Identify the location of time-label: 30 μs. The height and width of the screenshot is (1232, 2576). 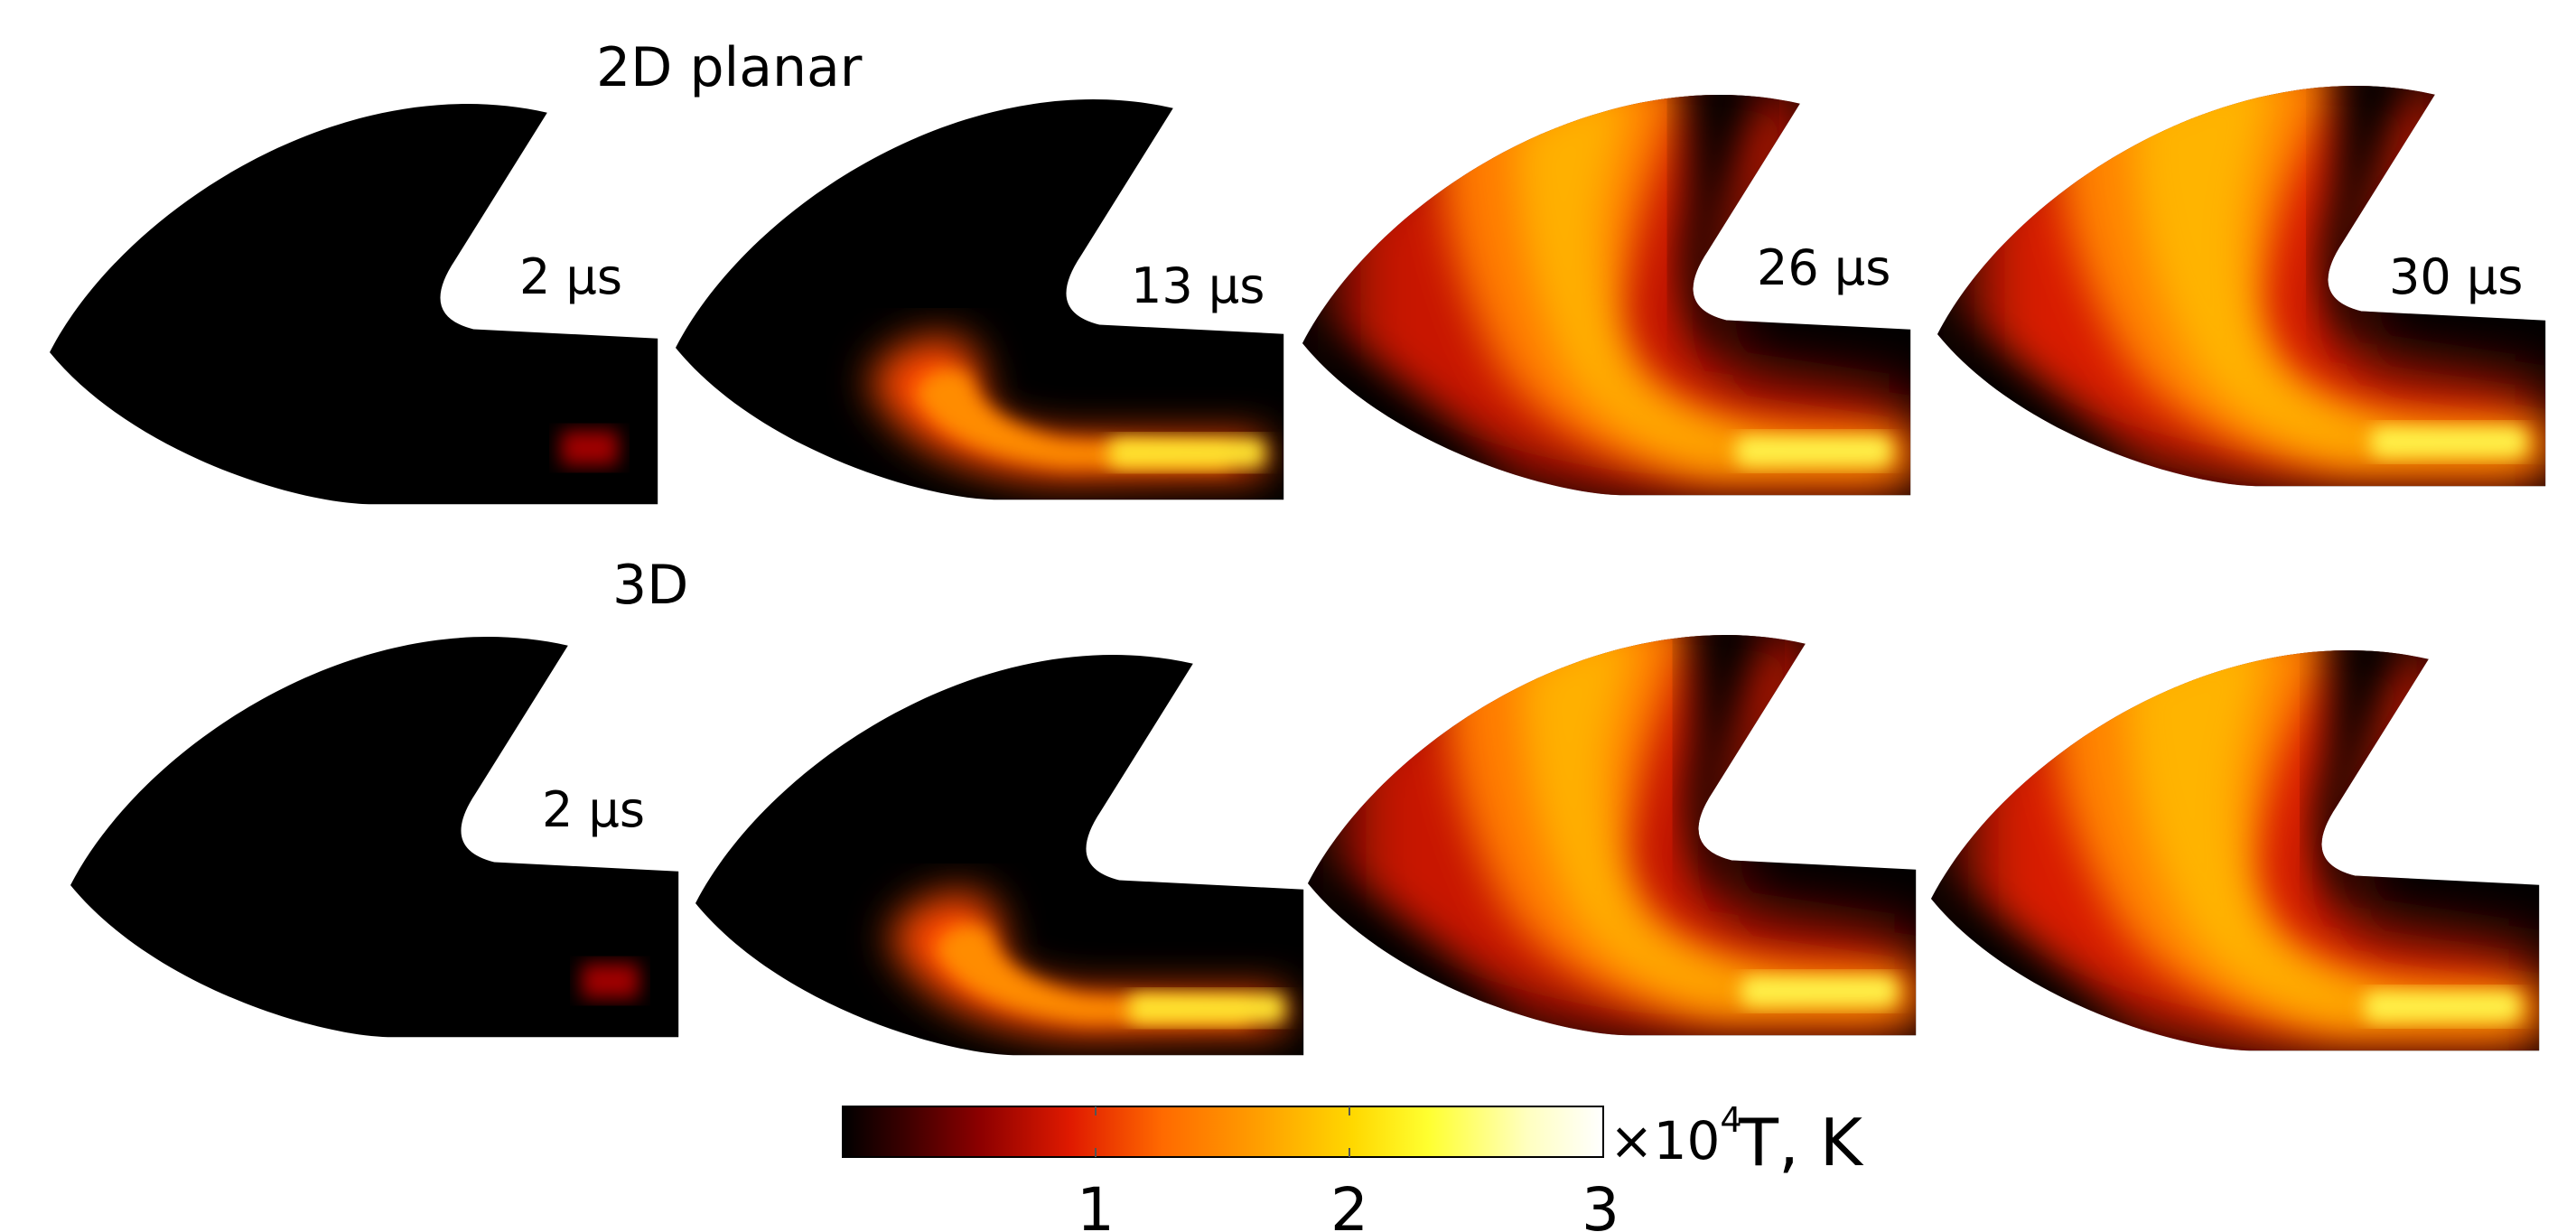
(2456, 276).